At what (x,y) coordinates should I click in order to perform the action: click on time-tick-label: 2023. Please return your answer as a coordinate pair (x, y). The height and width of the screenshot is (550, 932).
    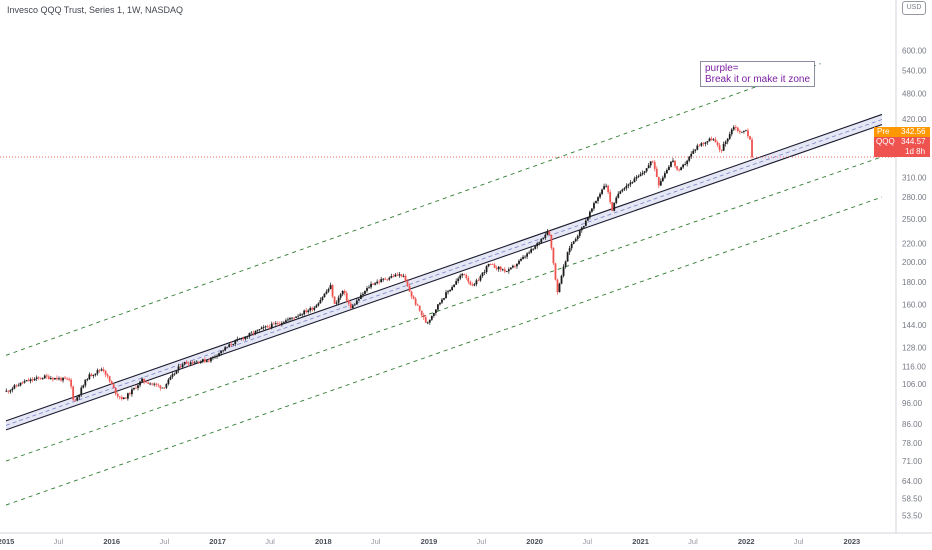
    Looking at the image, I should click on (852, 541).